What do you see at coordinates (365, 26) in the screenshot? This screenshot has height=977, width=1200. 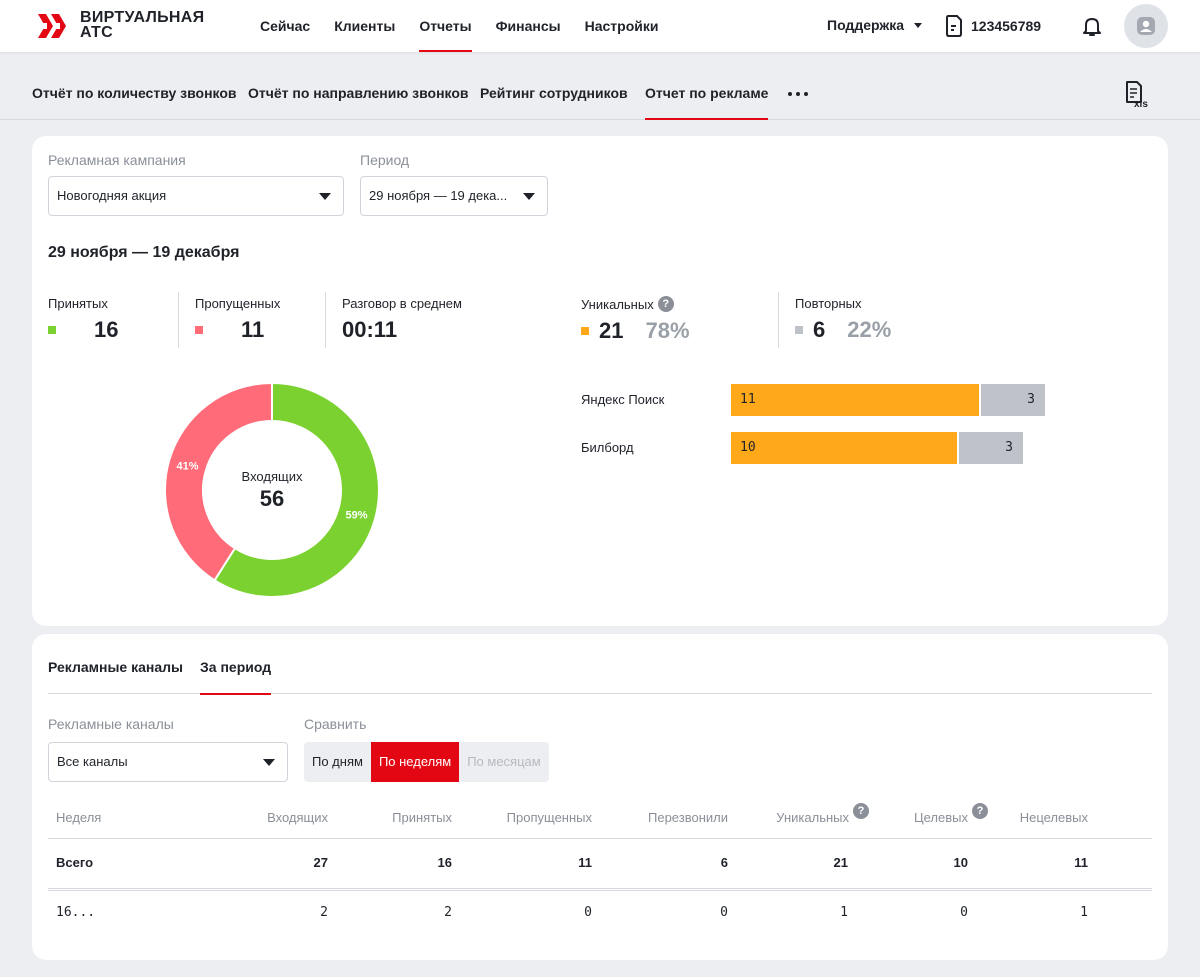 I see `nav-item-clients: Клиенты` at bounding box center [365, 26].